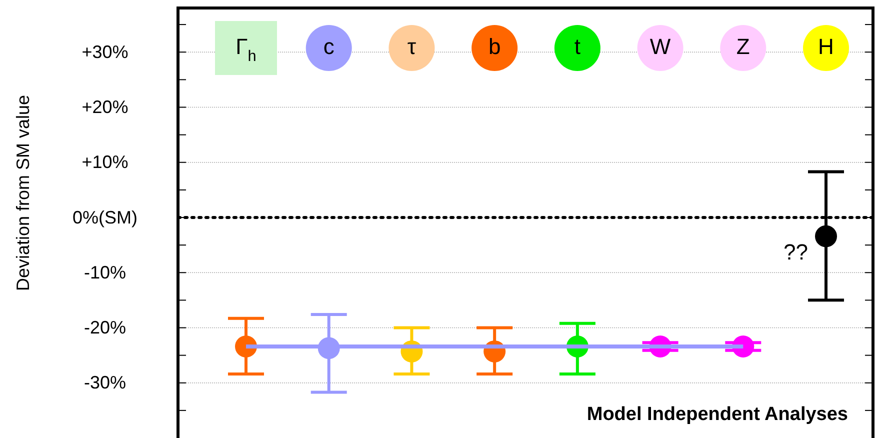  I want to click on x-tick-label: τ, so click(411, 46).